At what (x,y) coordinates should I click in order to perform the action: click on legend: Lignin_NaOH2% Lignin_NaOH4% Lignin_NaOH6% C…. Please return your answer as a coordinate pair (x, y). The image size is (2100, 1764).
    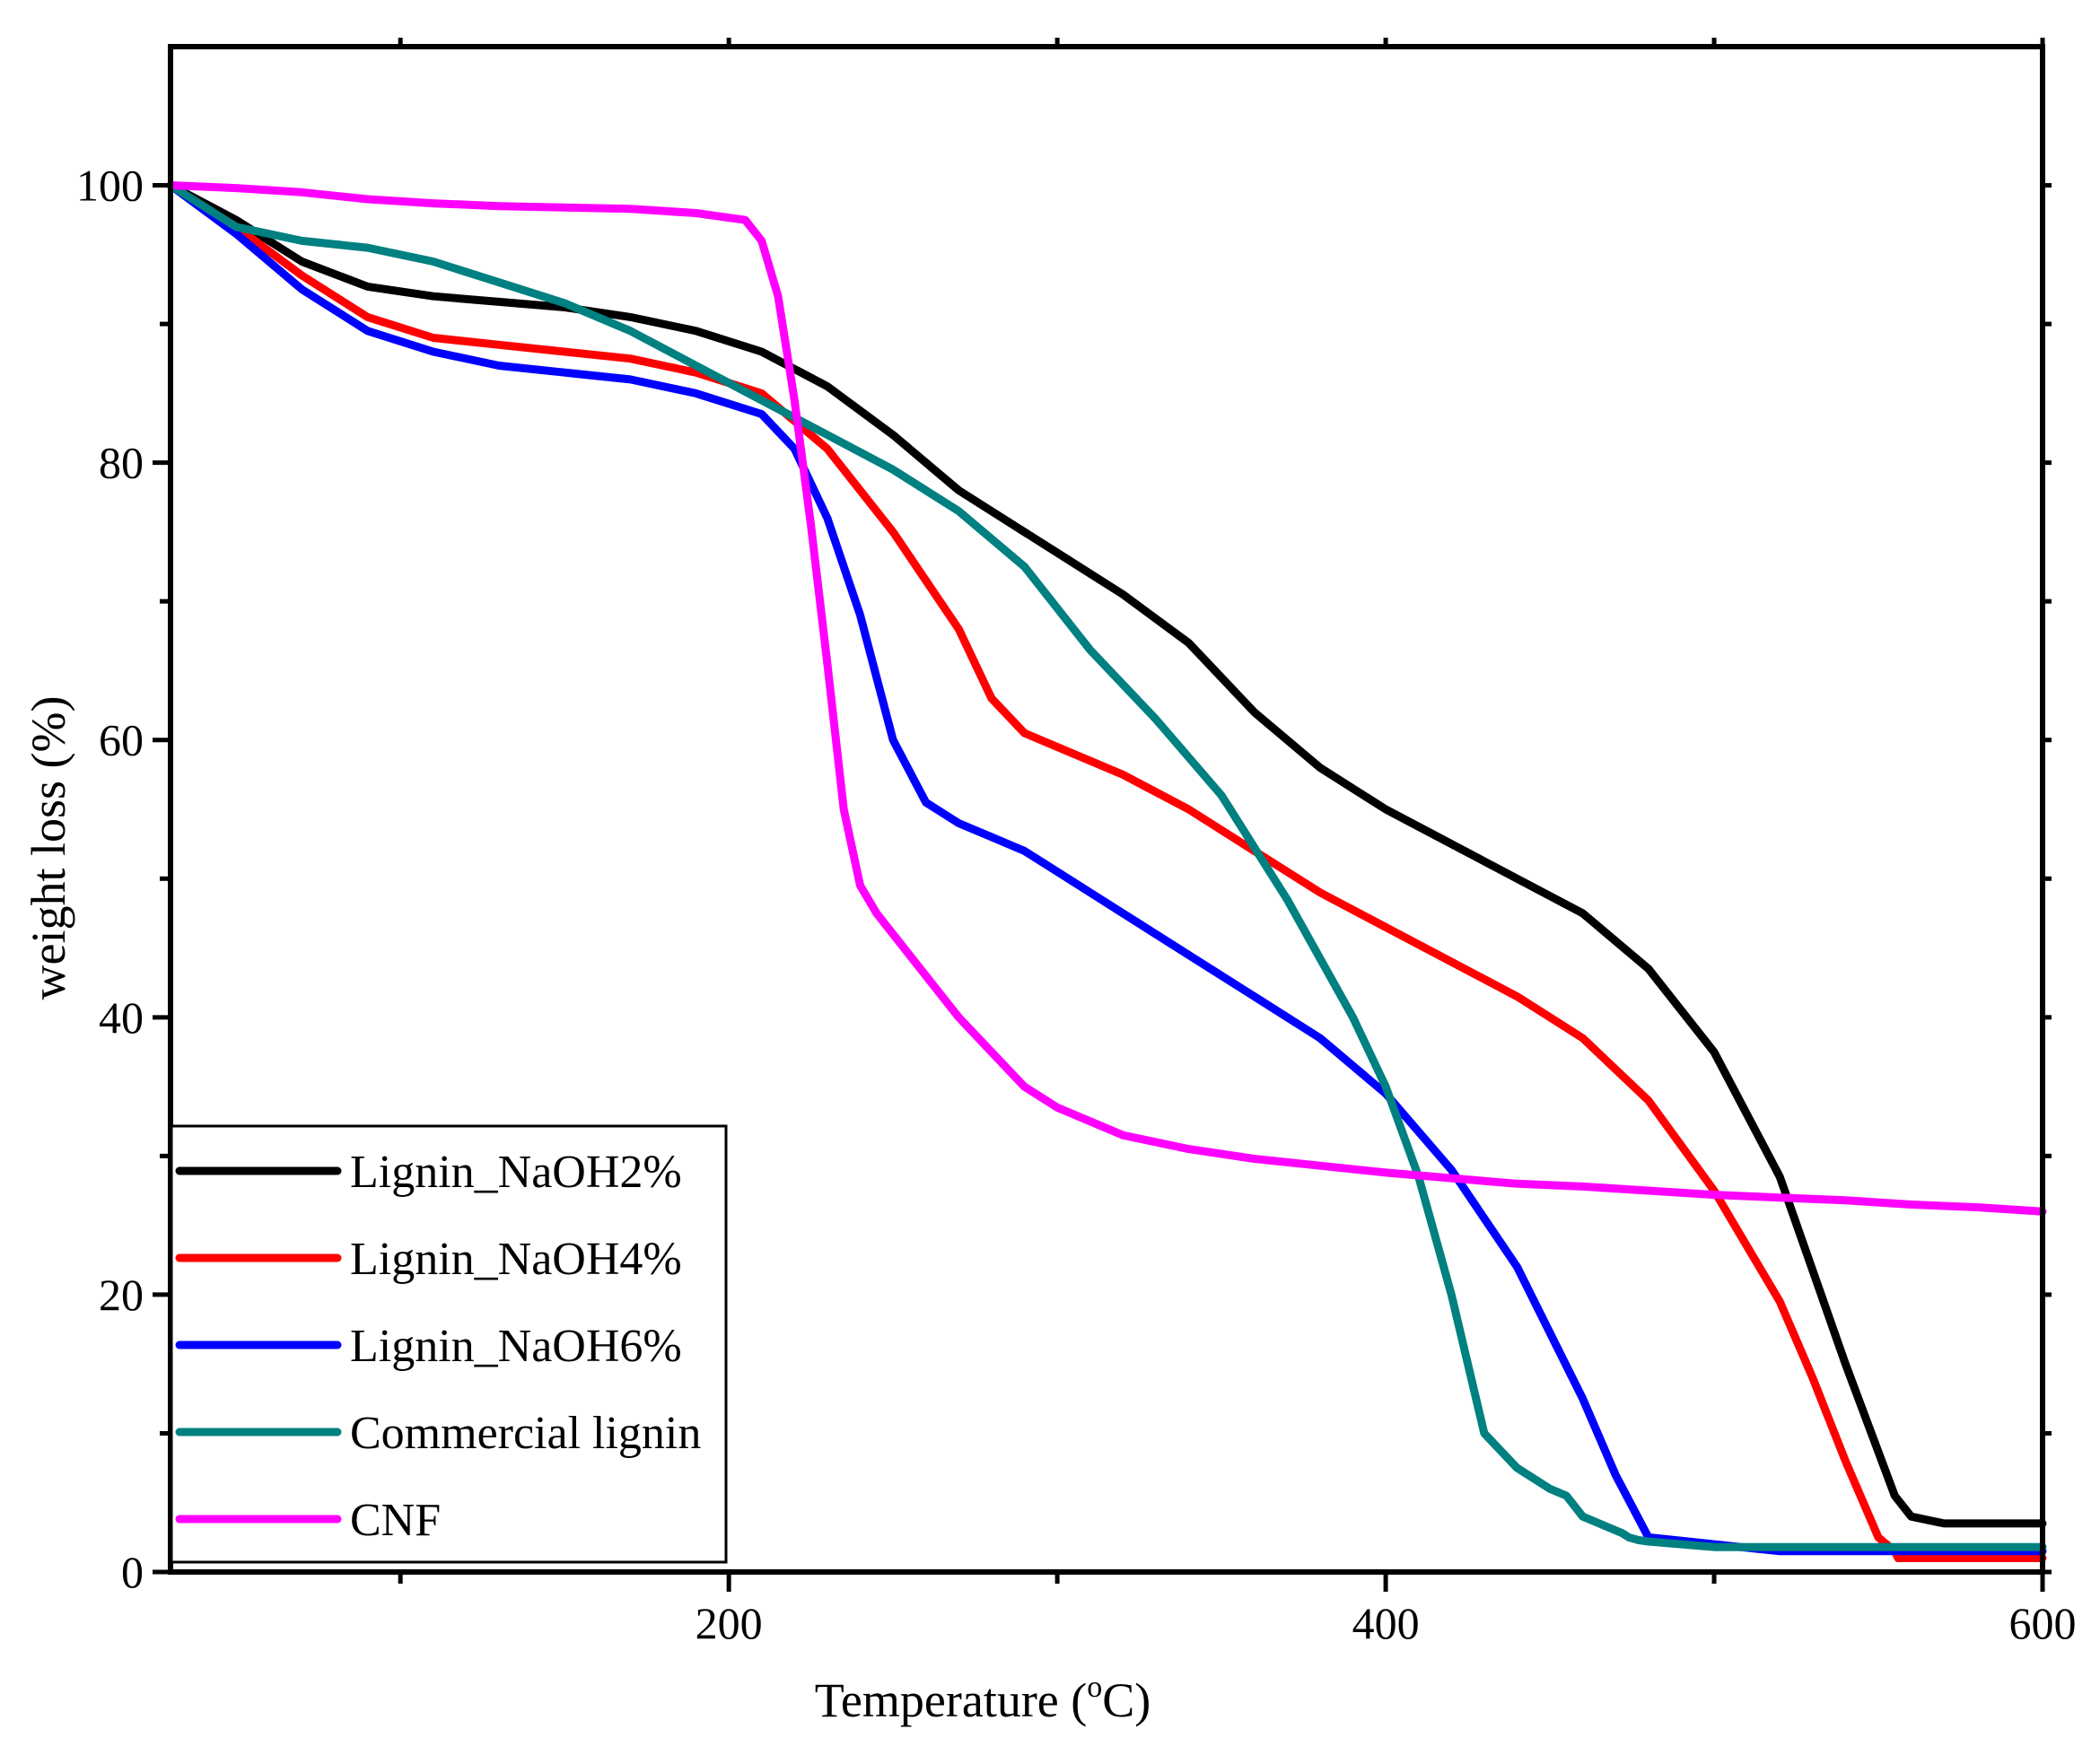
    Looking at the image, I should click on (449, 1344).